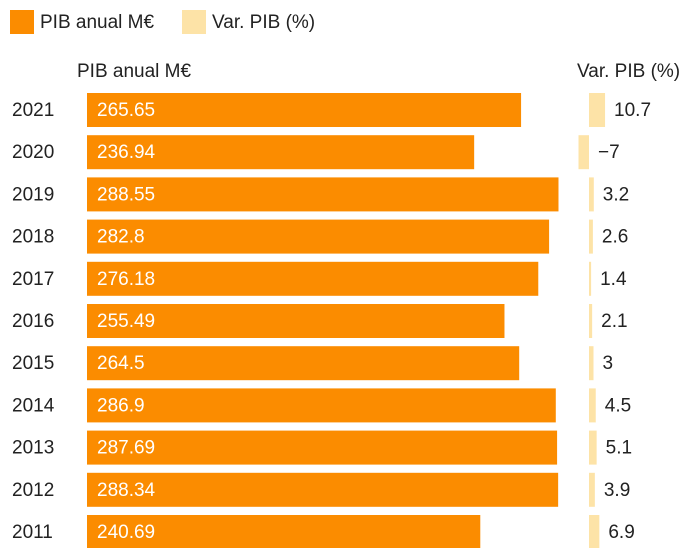 The height and width of the screenshot is (548, 686). I want to click on value-label: 255.49, so click(126, 321).